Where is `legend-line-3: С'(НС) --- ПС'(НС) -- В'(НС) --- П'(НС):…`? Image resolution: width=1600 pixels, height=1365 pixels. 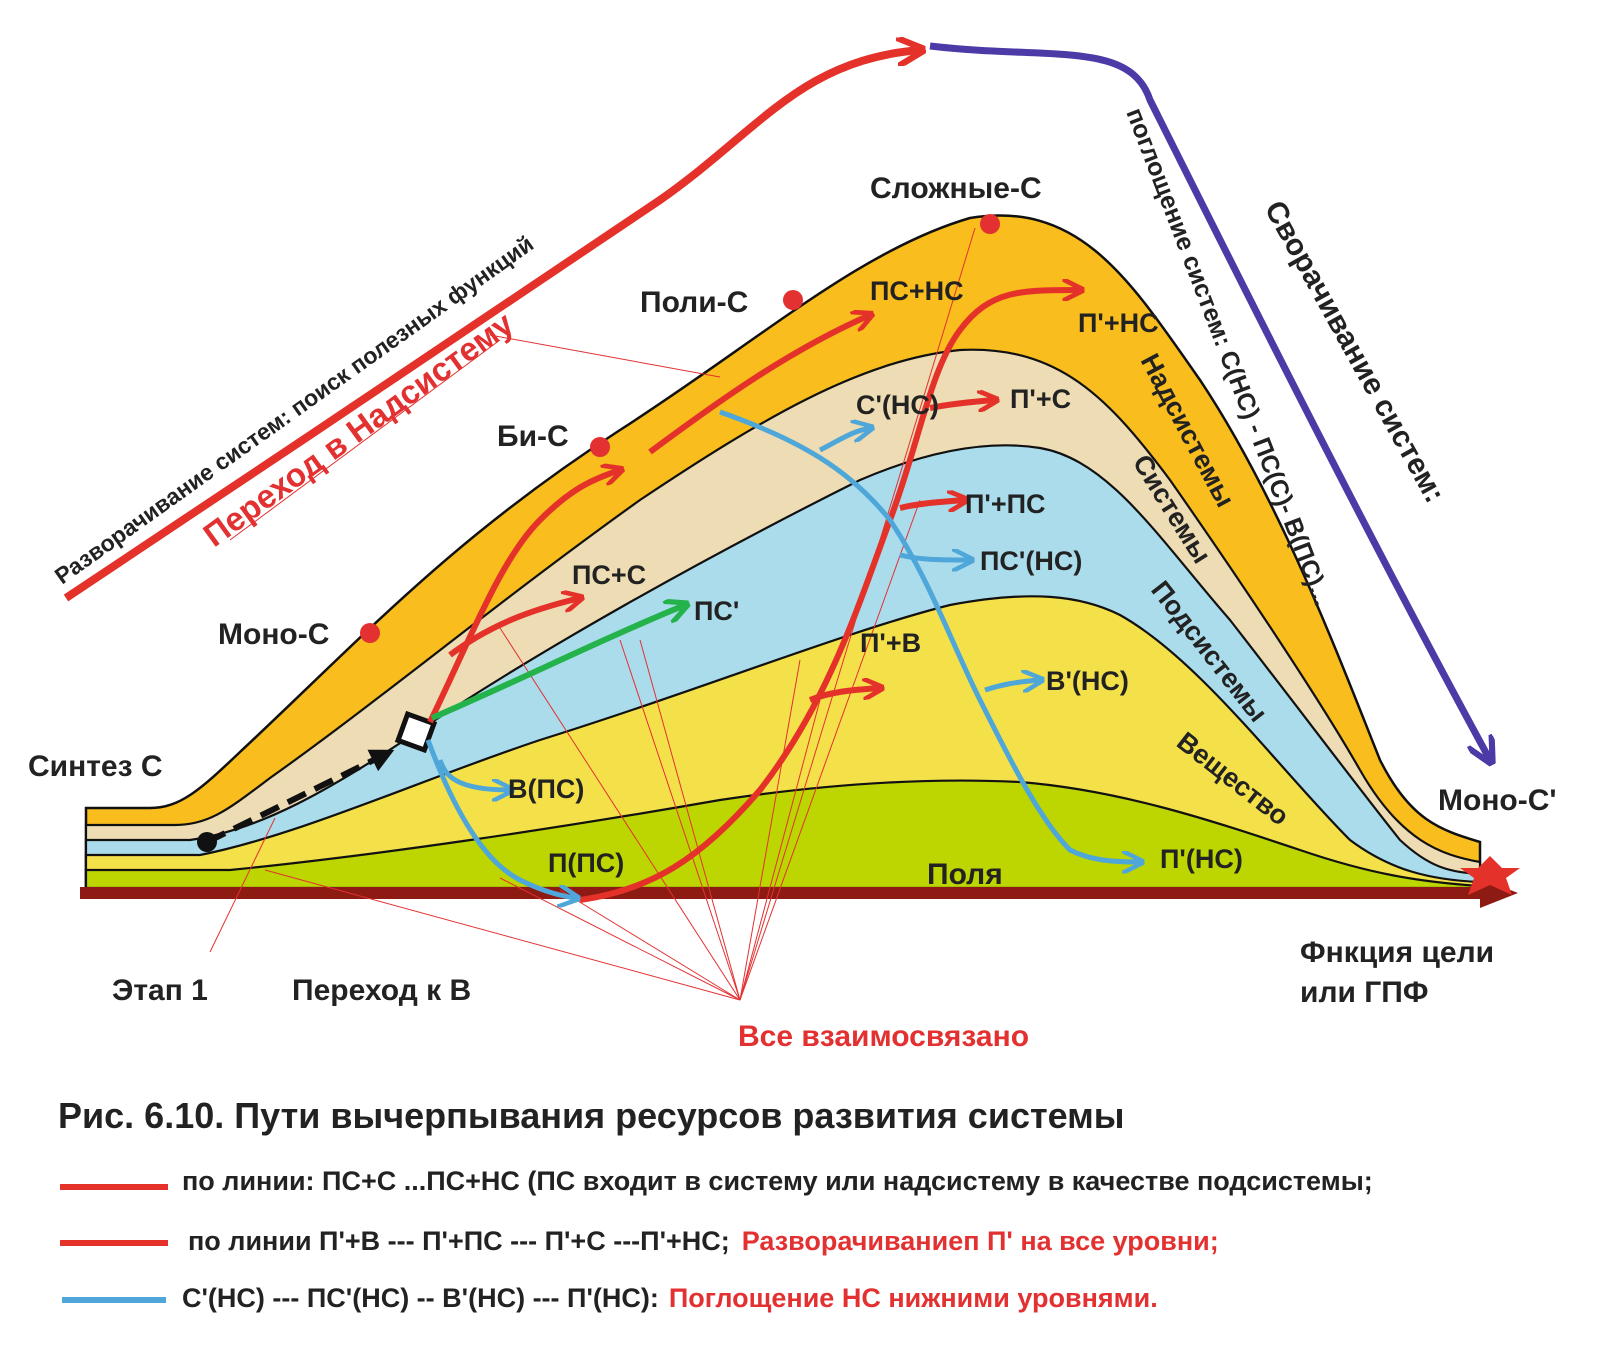
legend-line-3: С'(НС) --- ПС'(НС) -- В'(НС) --- П'(НС):… is located at coordinates (670, 1298).